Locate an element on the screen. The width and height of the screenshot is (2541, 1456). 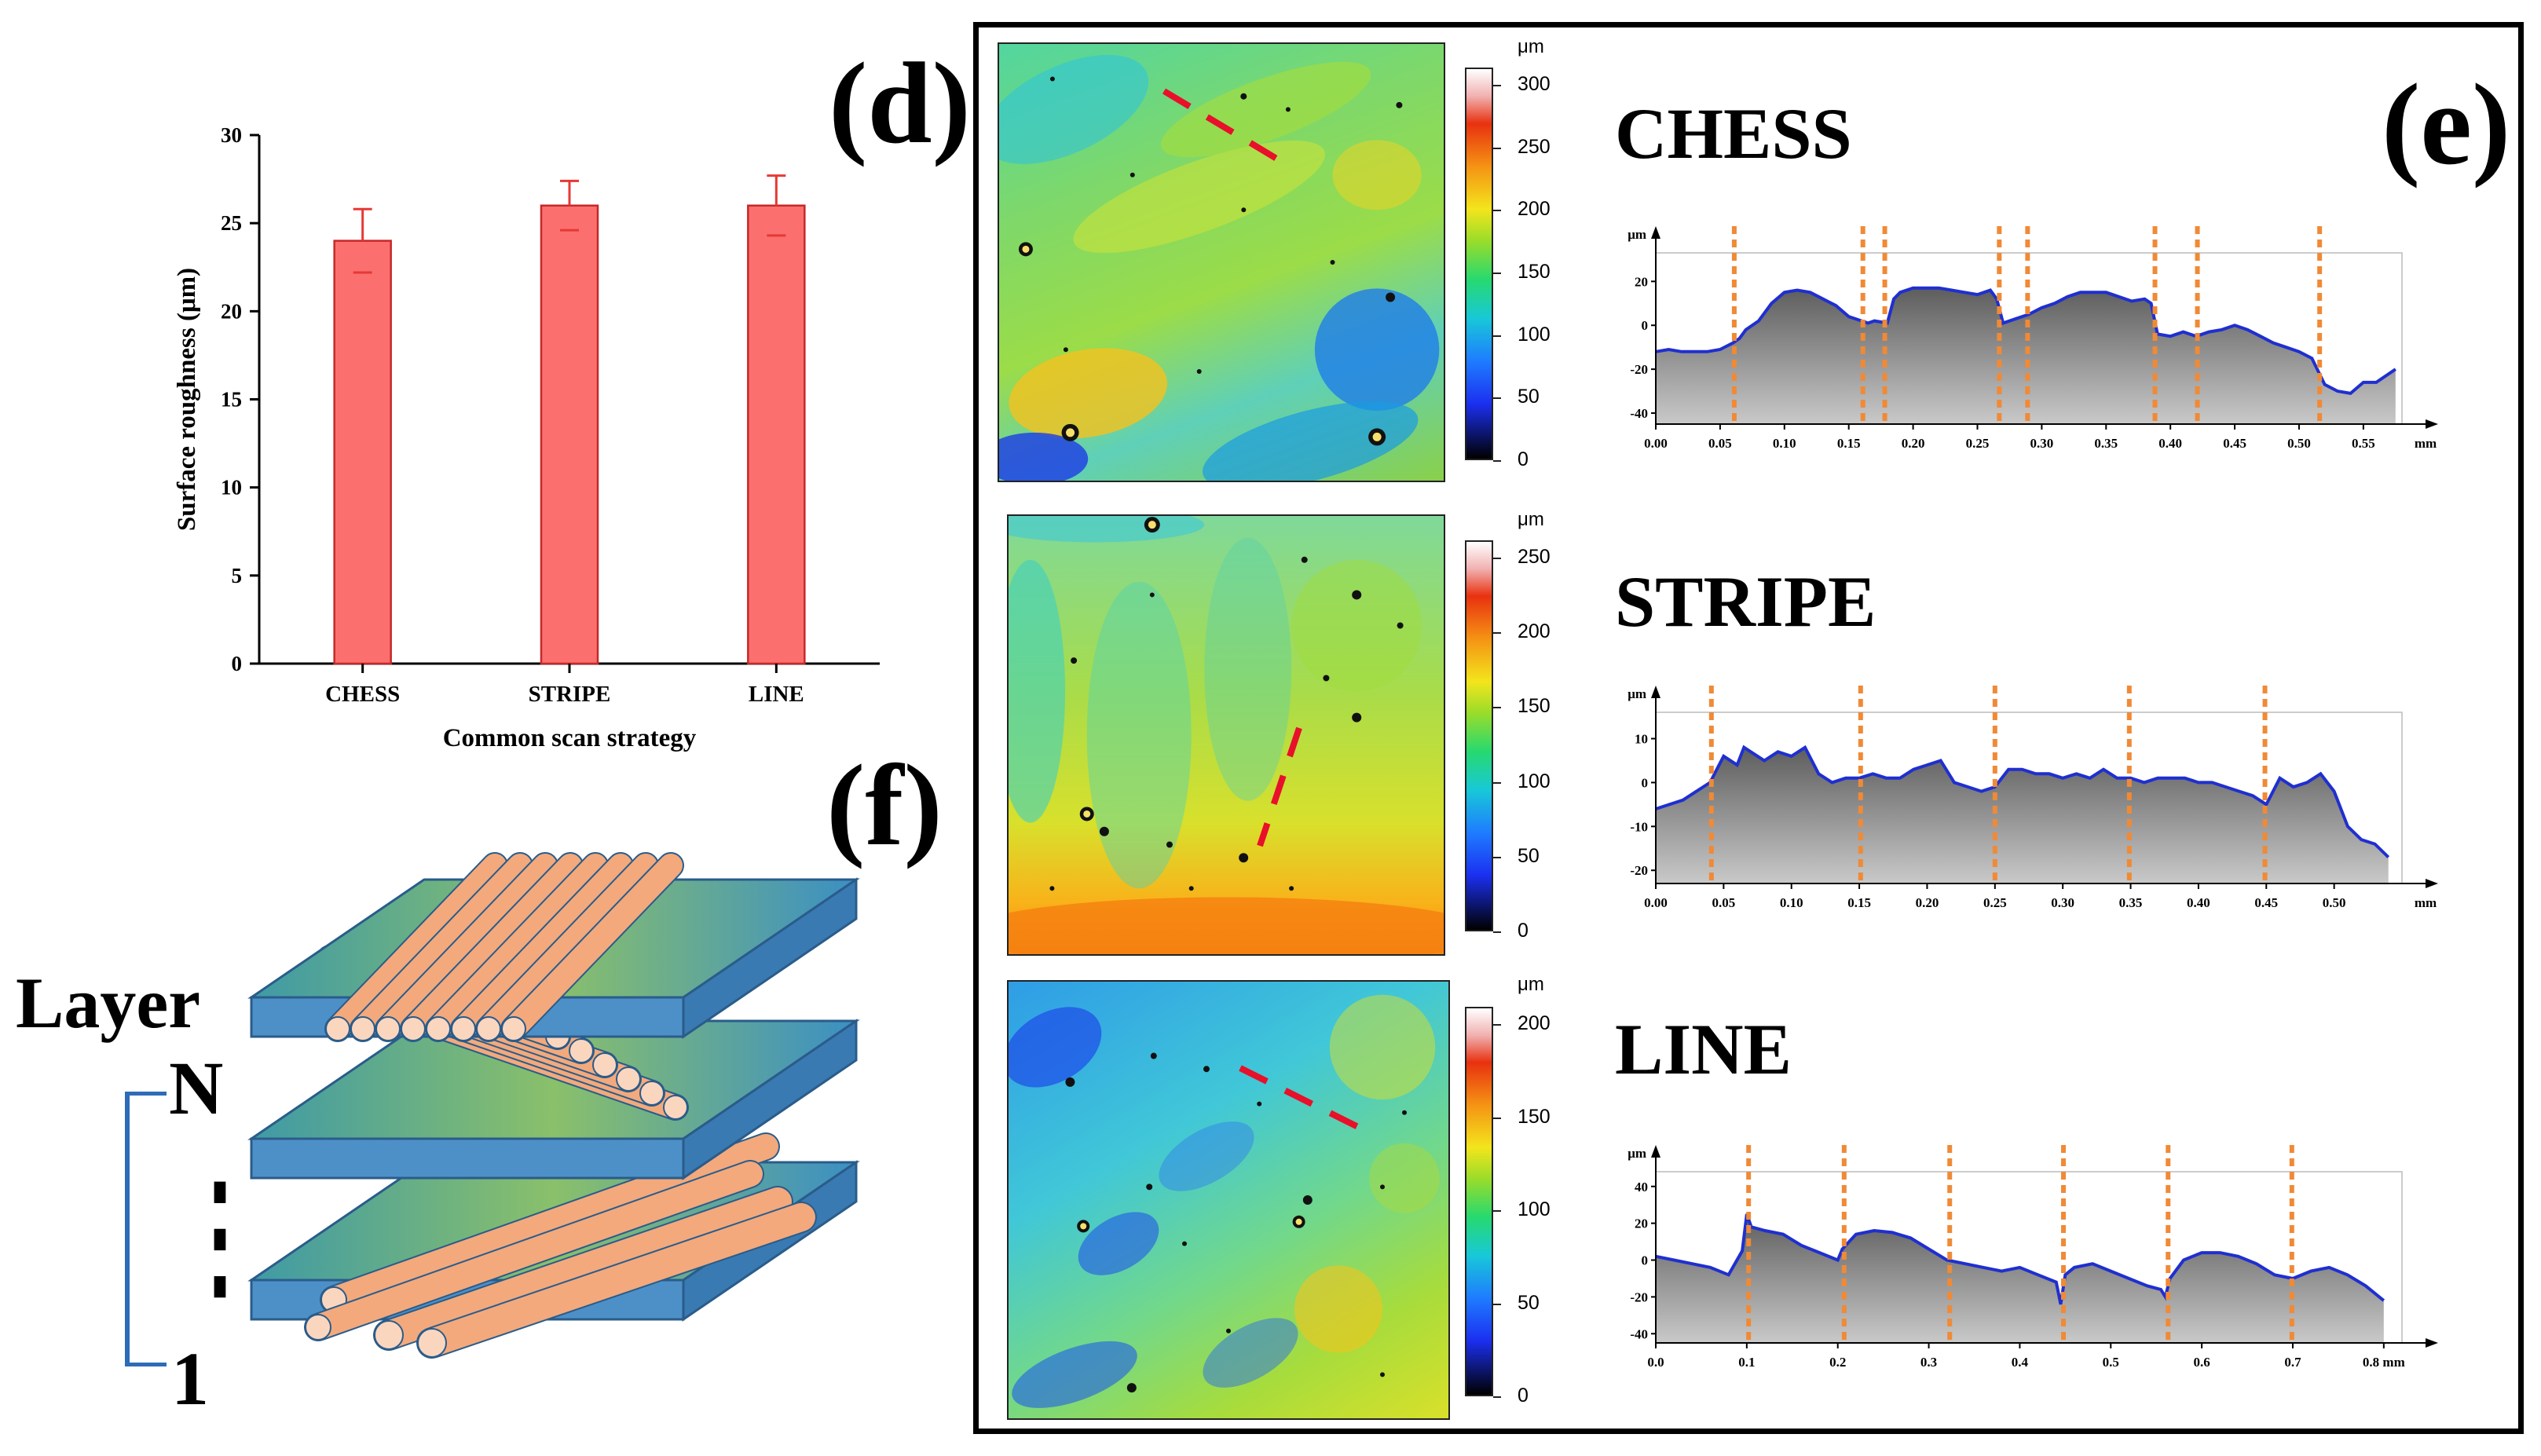
x-tick-label: 0.20 is located at coordinates (1913, 443).